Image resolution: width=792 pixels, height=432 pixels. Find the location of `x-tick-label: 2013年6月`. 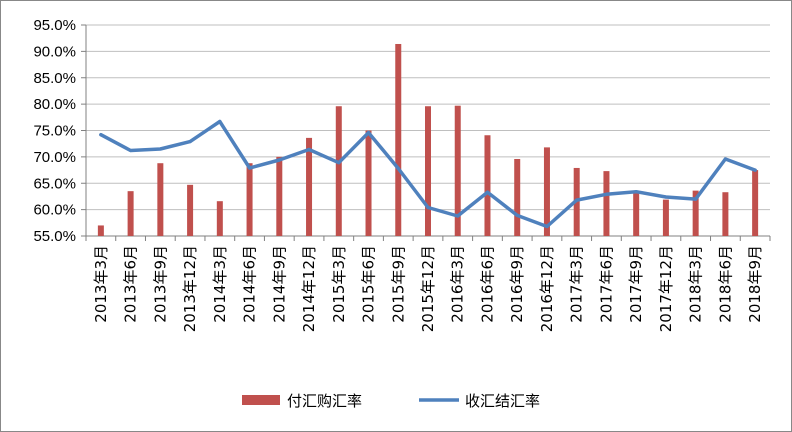

x-tick-label: 2013年6月 is located at coordinates (131, 284).